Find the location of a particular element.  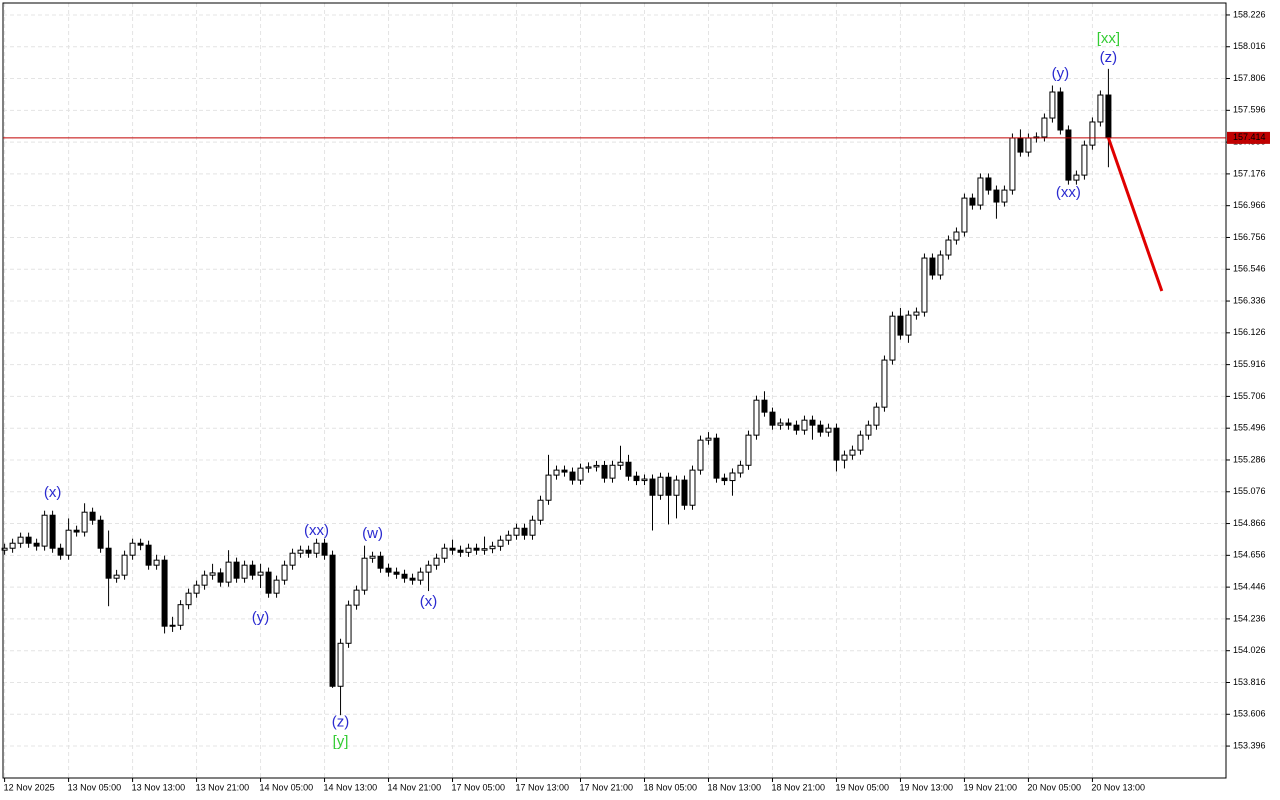

x-tick-label: 20 Nov 05:00 is located at coordinates (1054, 787).